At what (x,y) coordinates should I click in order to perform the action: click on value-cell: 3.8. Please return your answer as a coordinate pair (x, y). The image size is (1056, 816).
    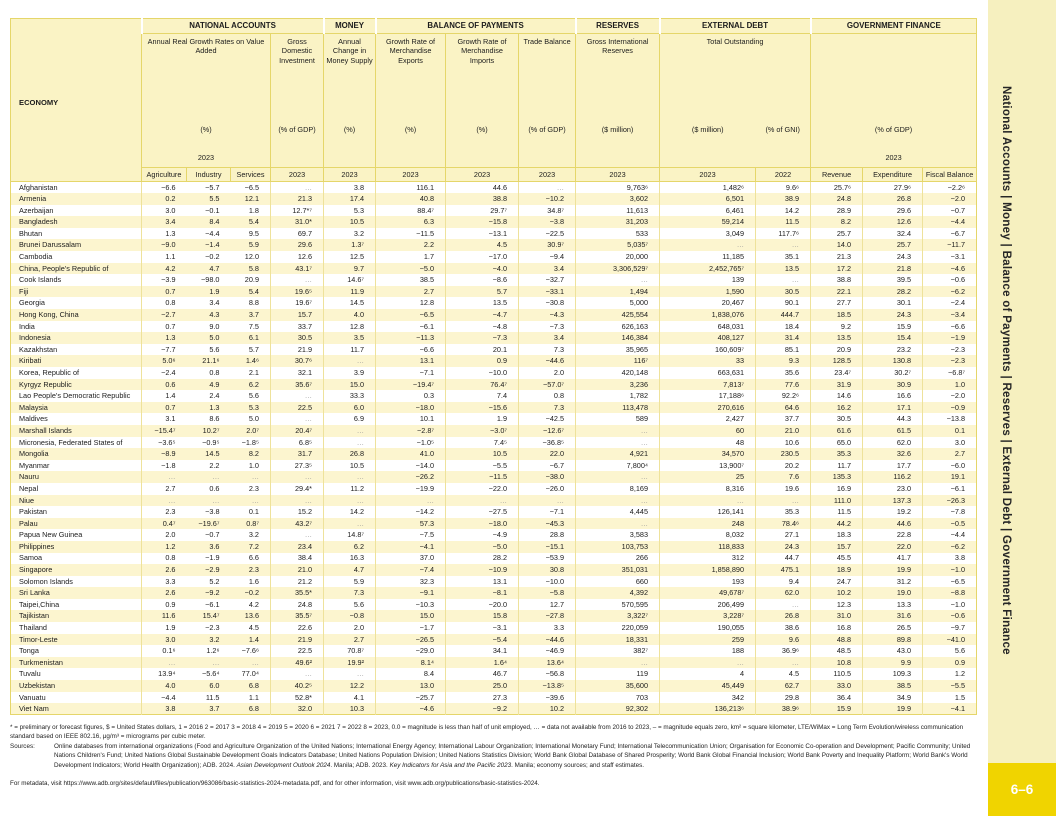
    Looking at the image, I should click on (349, 187).